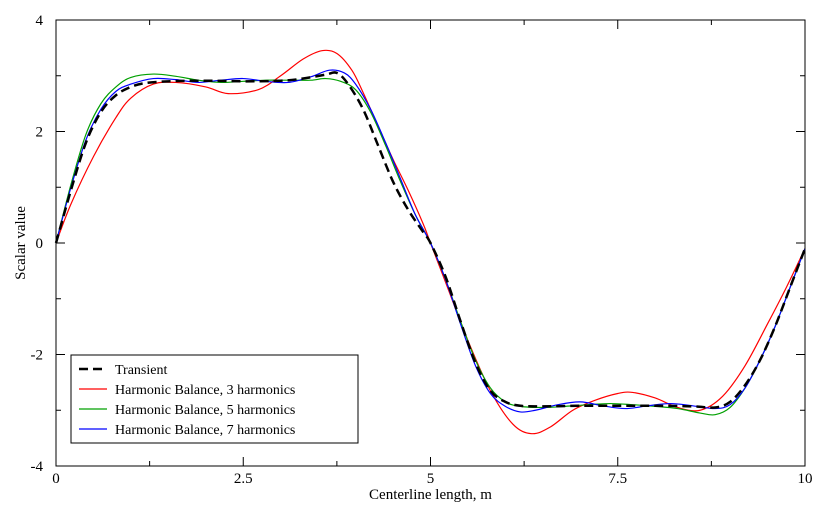 The width and height of the screenshot is (814, 508). I want to click on legend-label: Harmonic Balance, 5 harmonics, so click(205, 410).